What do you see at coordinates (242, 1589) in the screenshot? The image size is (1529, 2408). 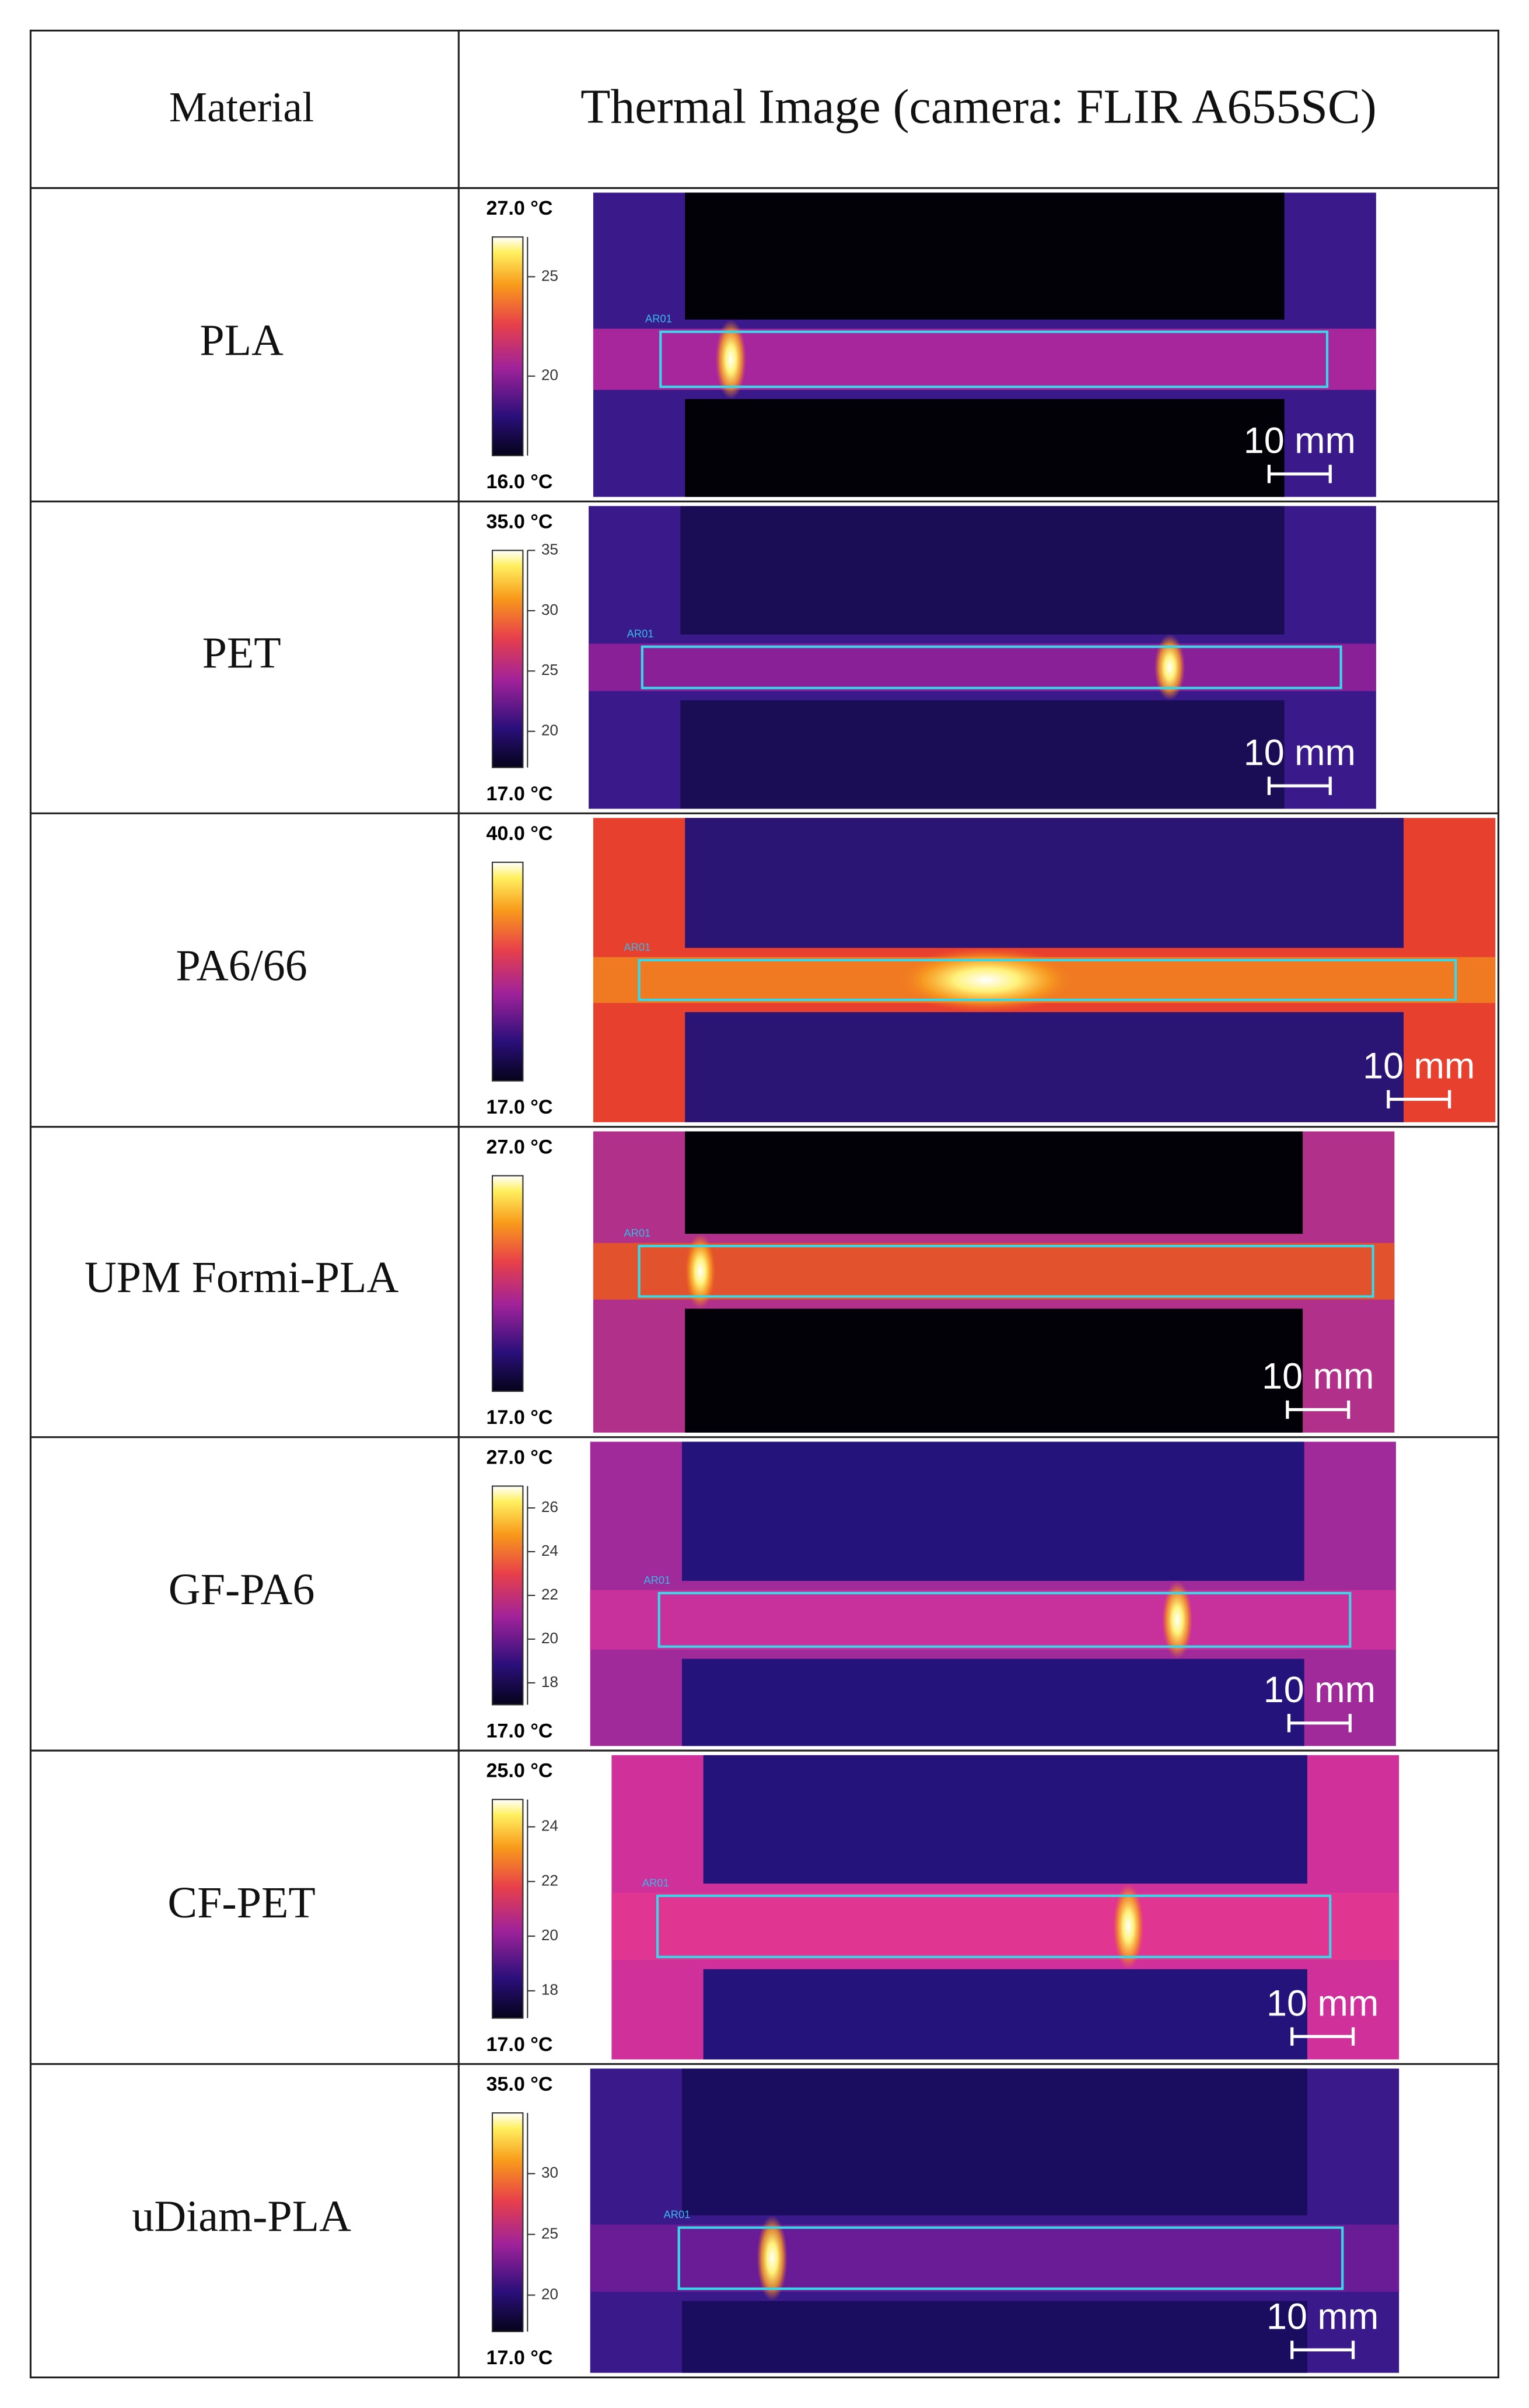 I see `material-cell: GF-PA6` at bounding box center [242, 1589].